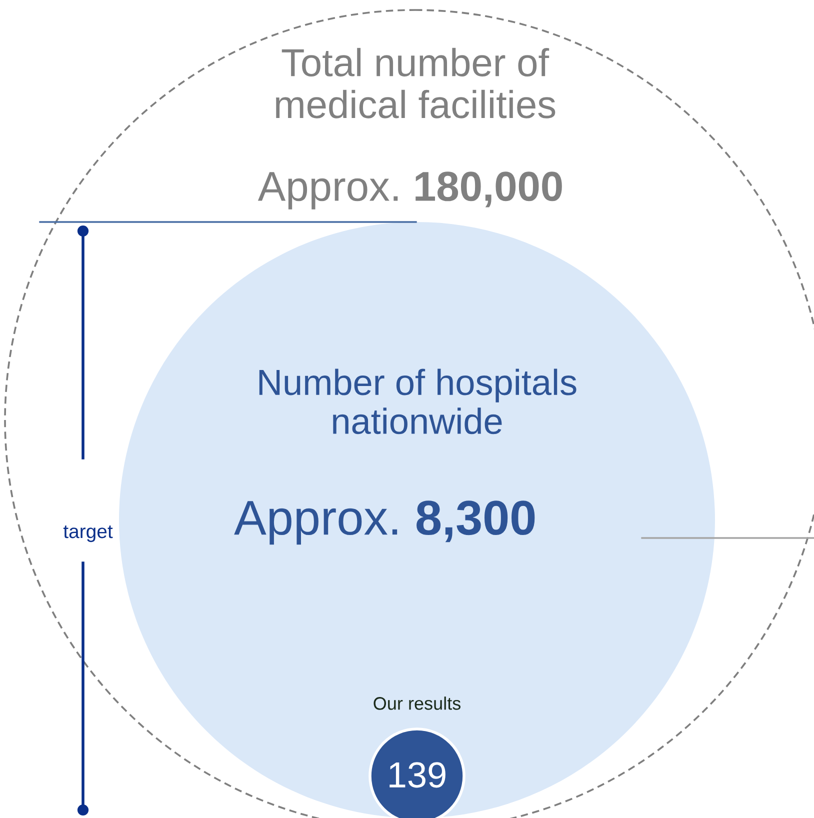  What do you see at coordinates (417, 703) in the screenshot?
I see `category-label: Our results` at bounding box center [417, 703].